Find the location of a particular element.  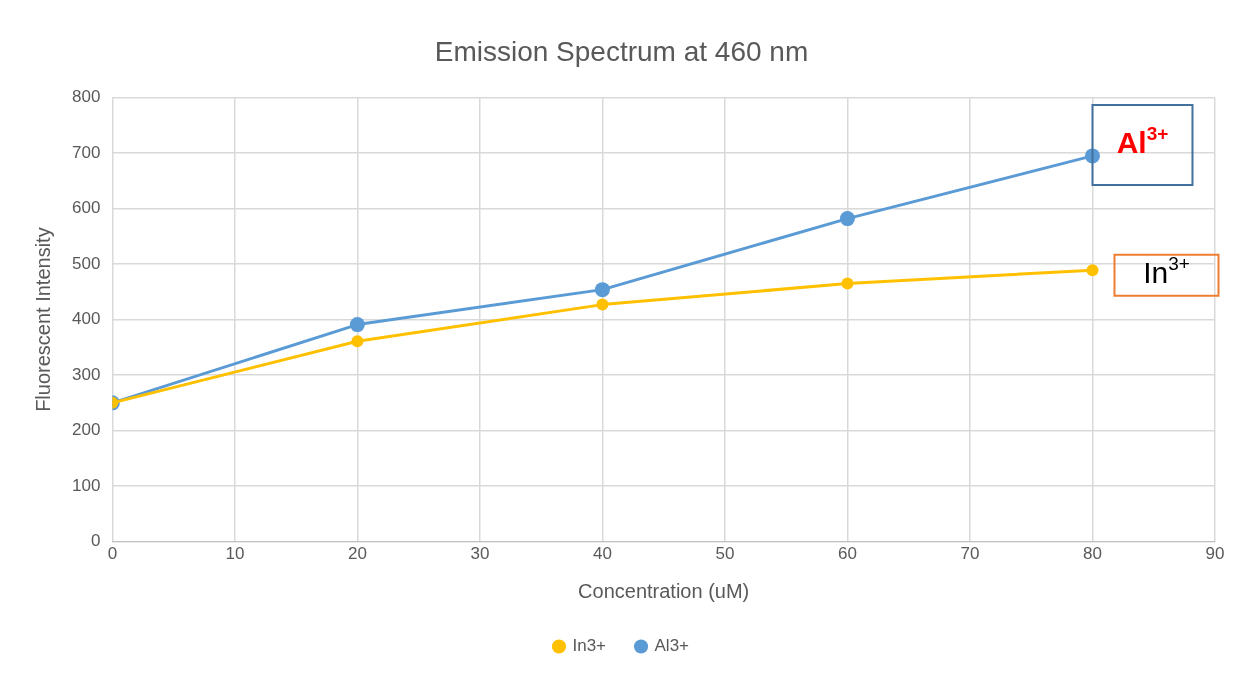

x-tick-label: 30 is located at coordinates (480, 554).